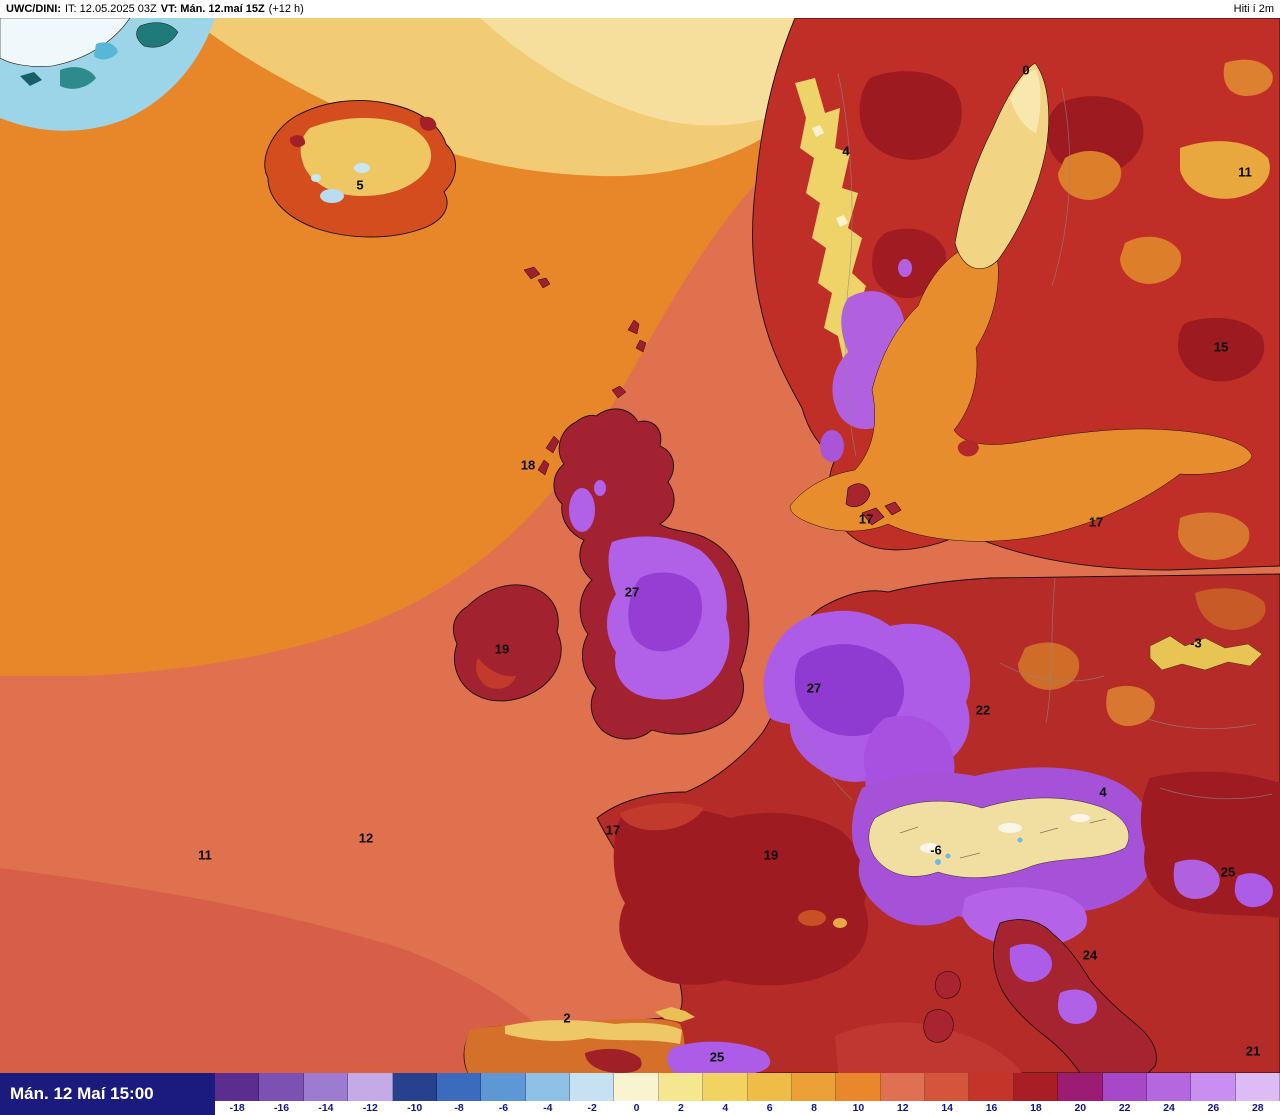 The height and width of the screenshot is (1115, 1280). What do you see at coordinates (415, 1108) in the screenshot?
I see `legend-tick-label: -10` at bounding box center [415, 1108].